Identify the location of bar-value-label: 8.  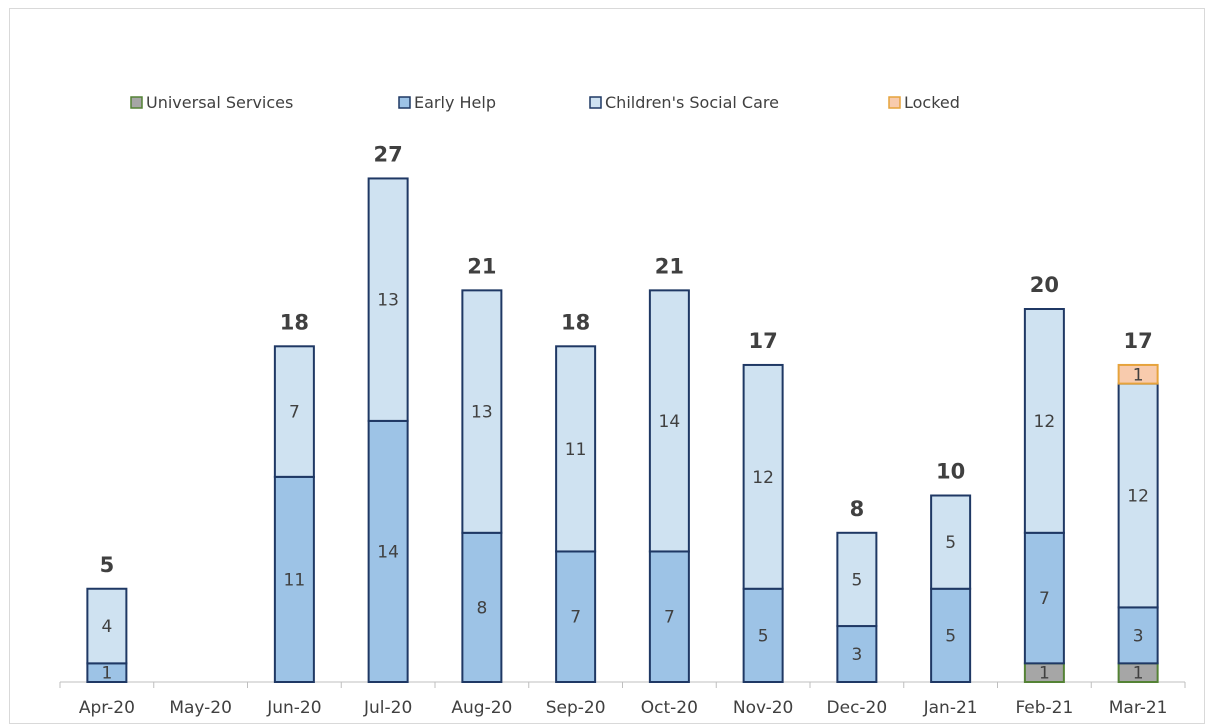
(481, 608).